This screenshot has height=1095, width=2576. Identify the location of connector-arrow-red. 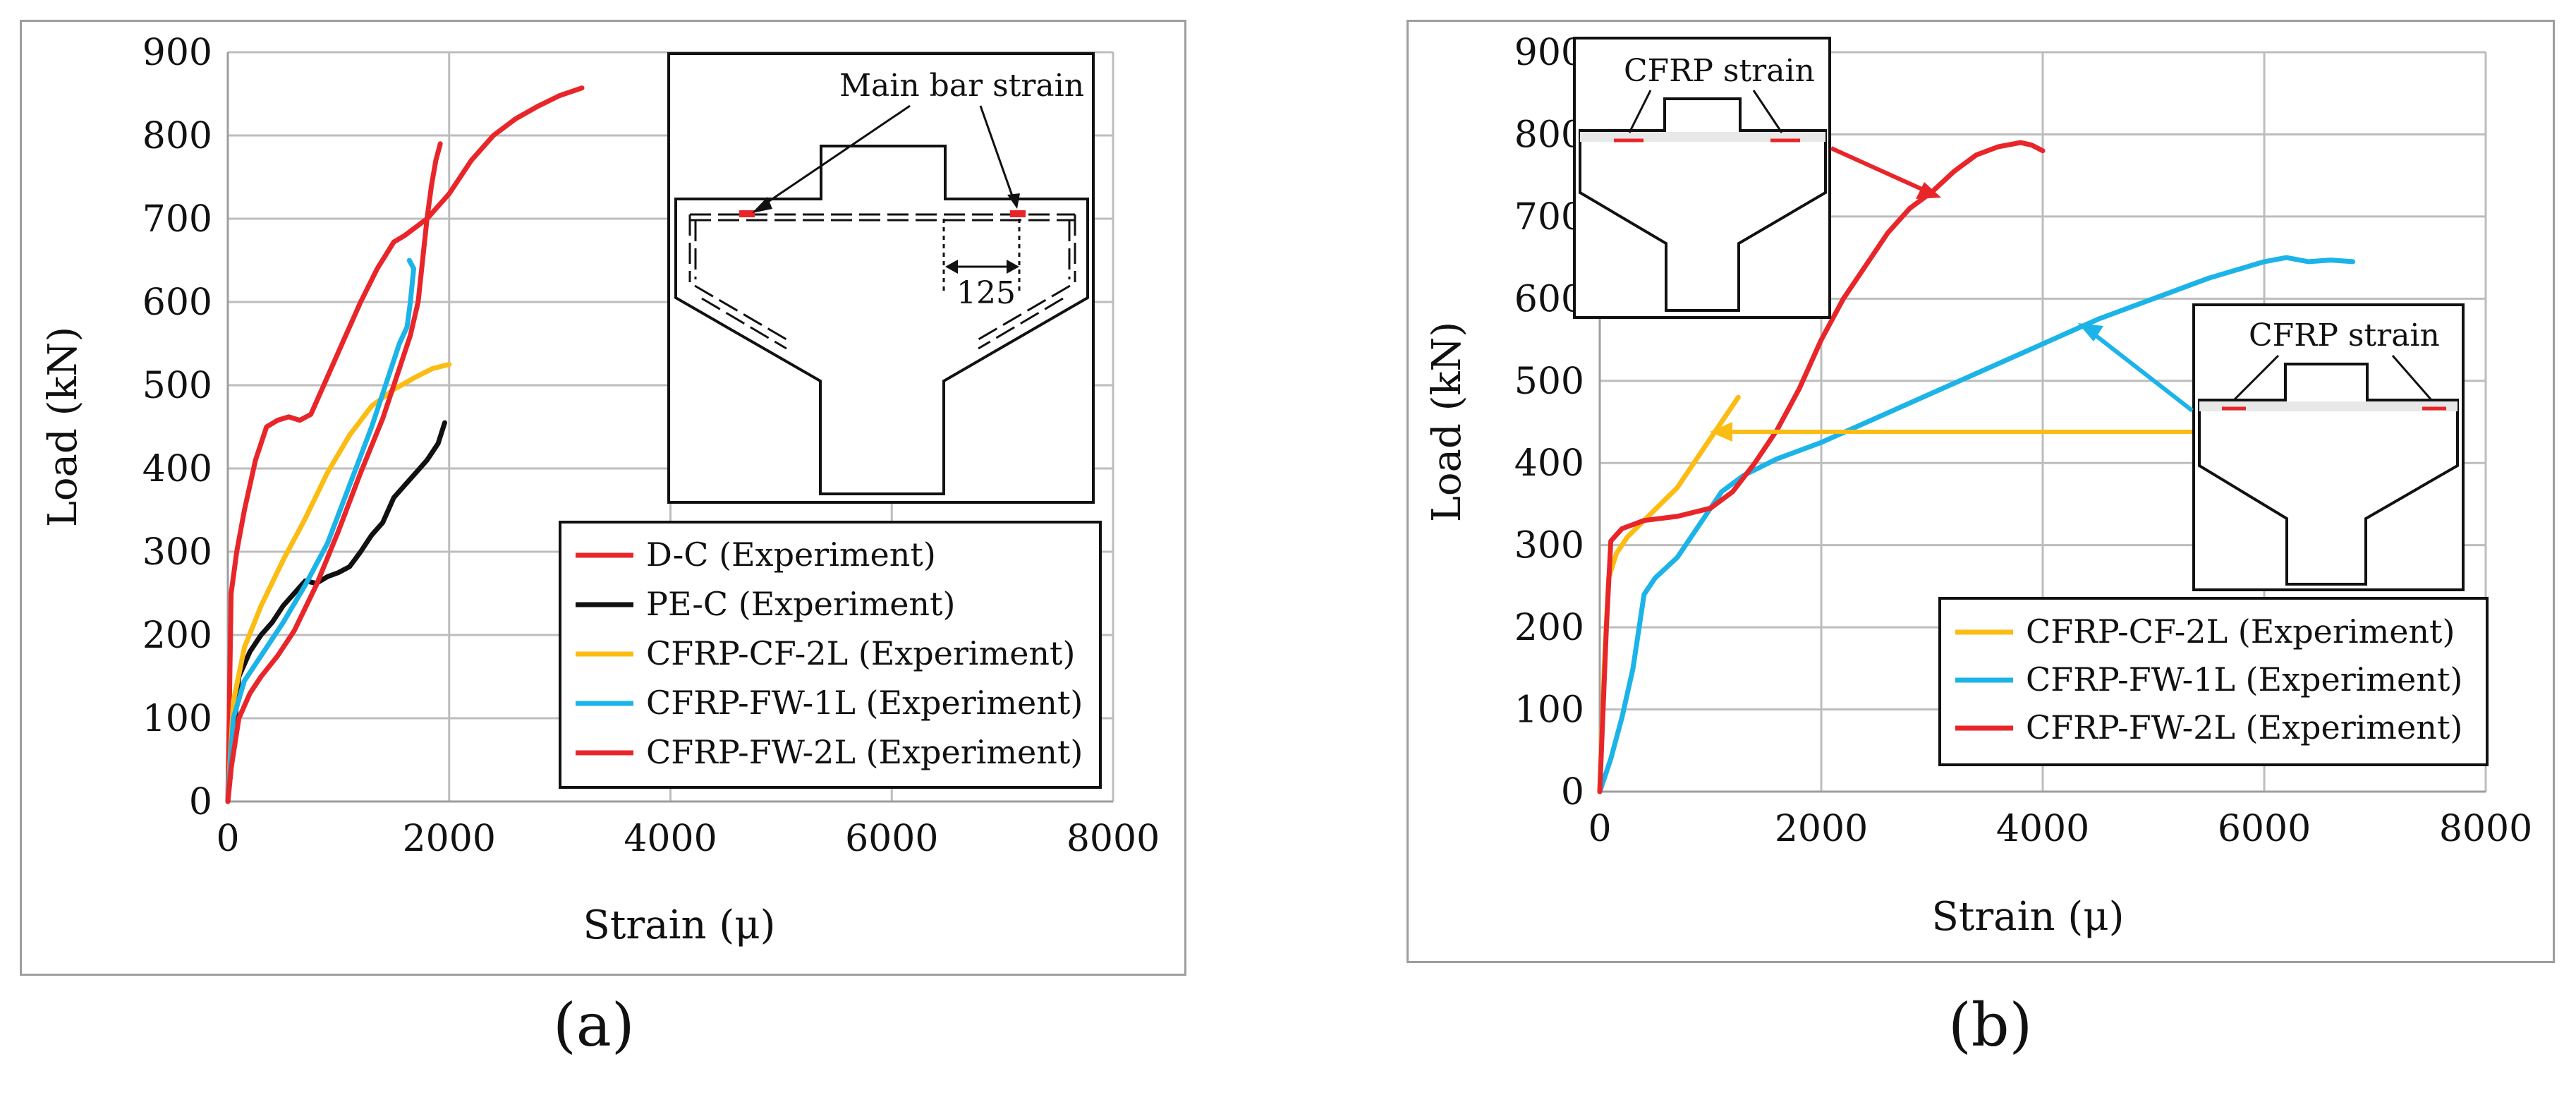
(1882, 171).